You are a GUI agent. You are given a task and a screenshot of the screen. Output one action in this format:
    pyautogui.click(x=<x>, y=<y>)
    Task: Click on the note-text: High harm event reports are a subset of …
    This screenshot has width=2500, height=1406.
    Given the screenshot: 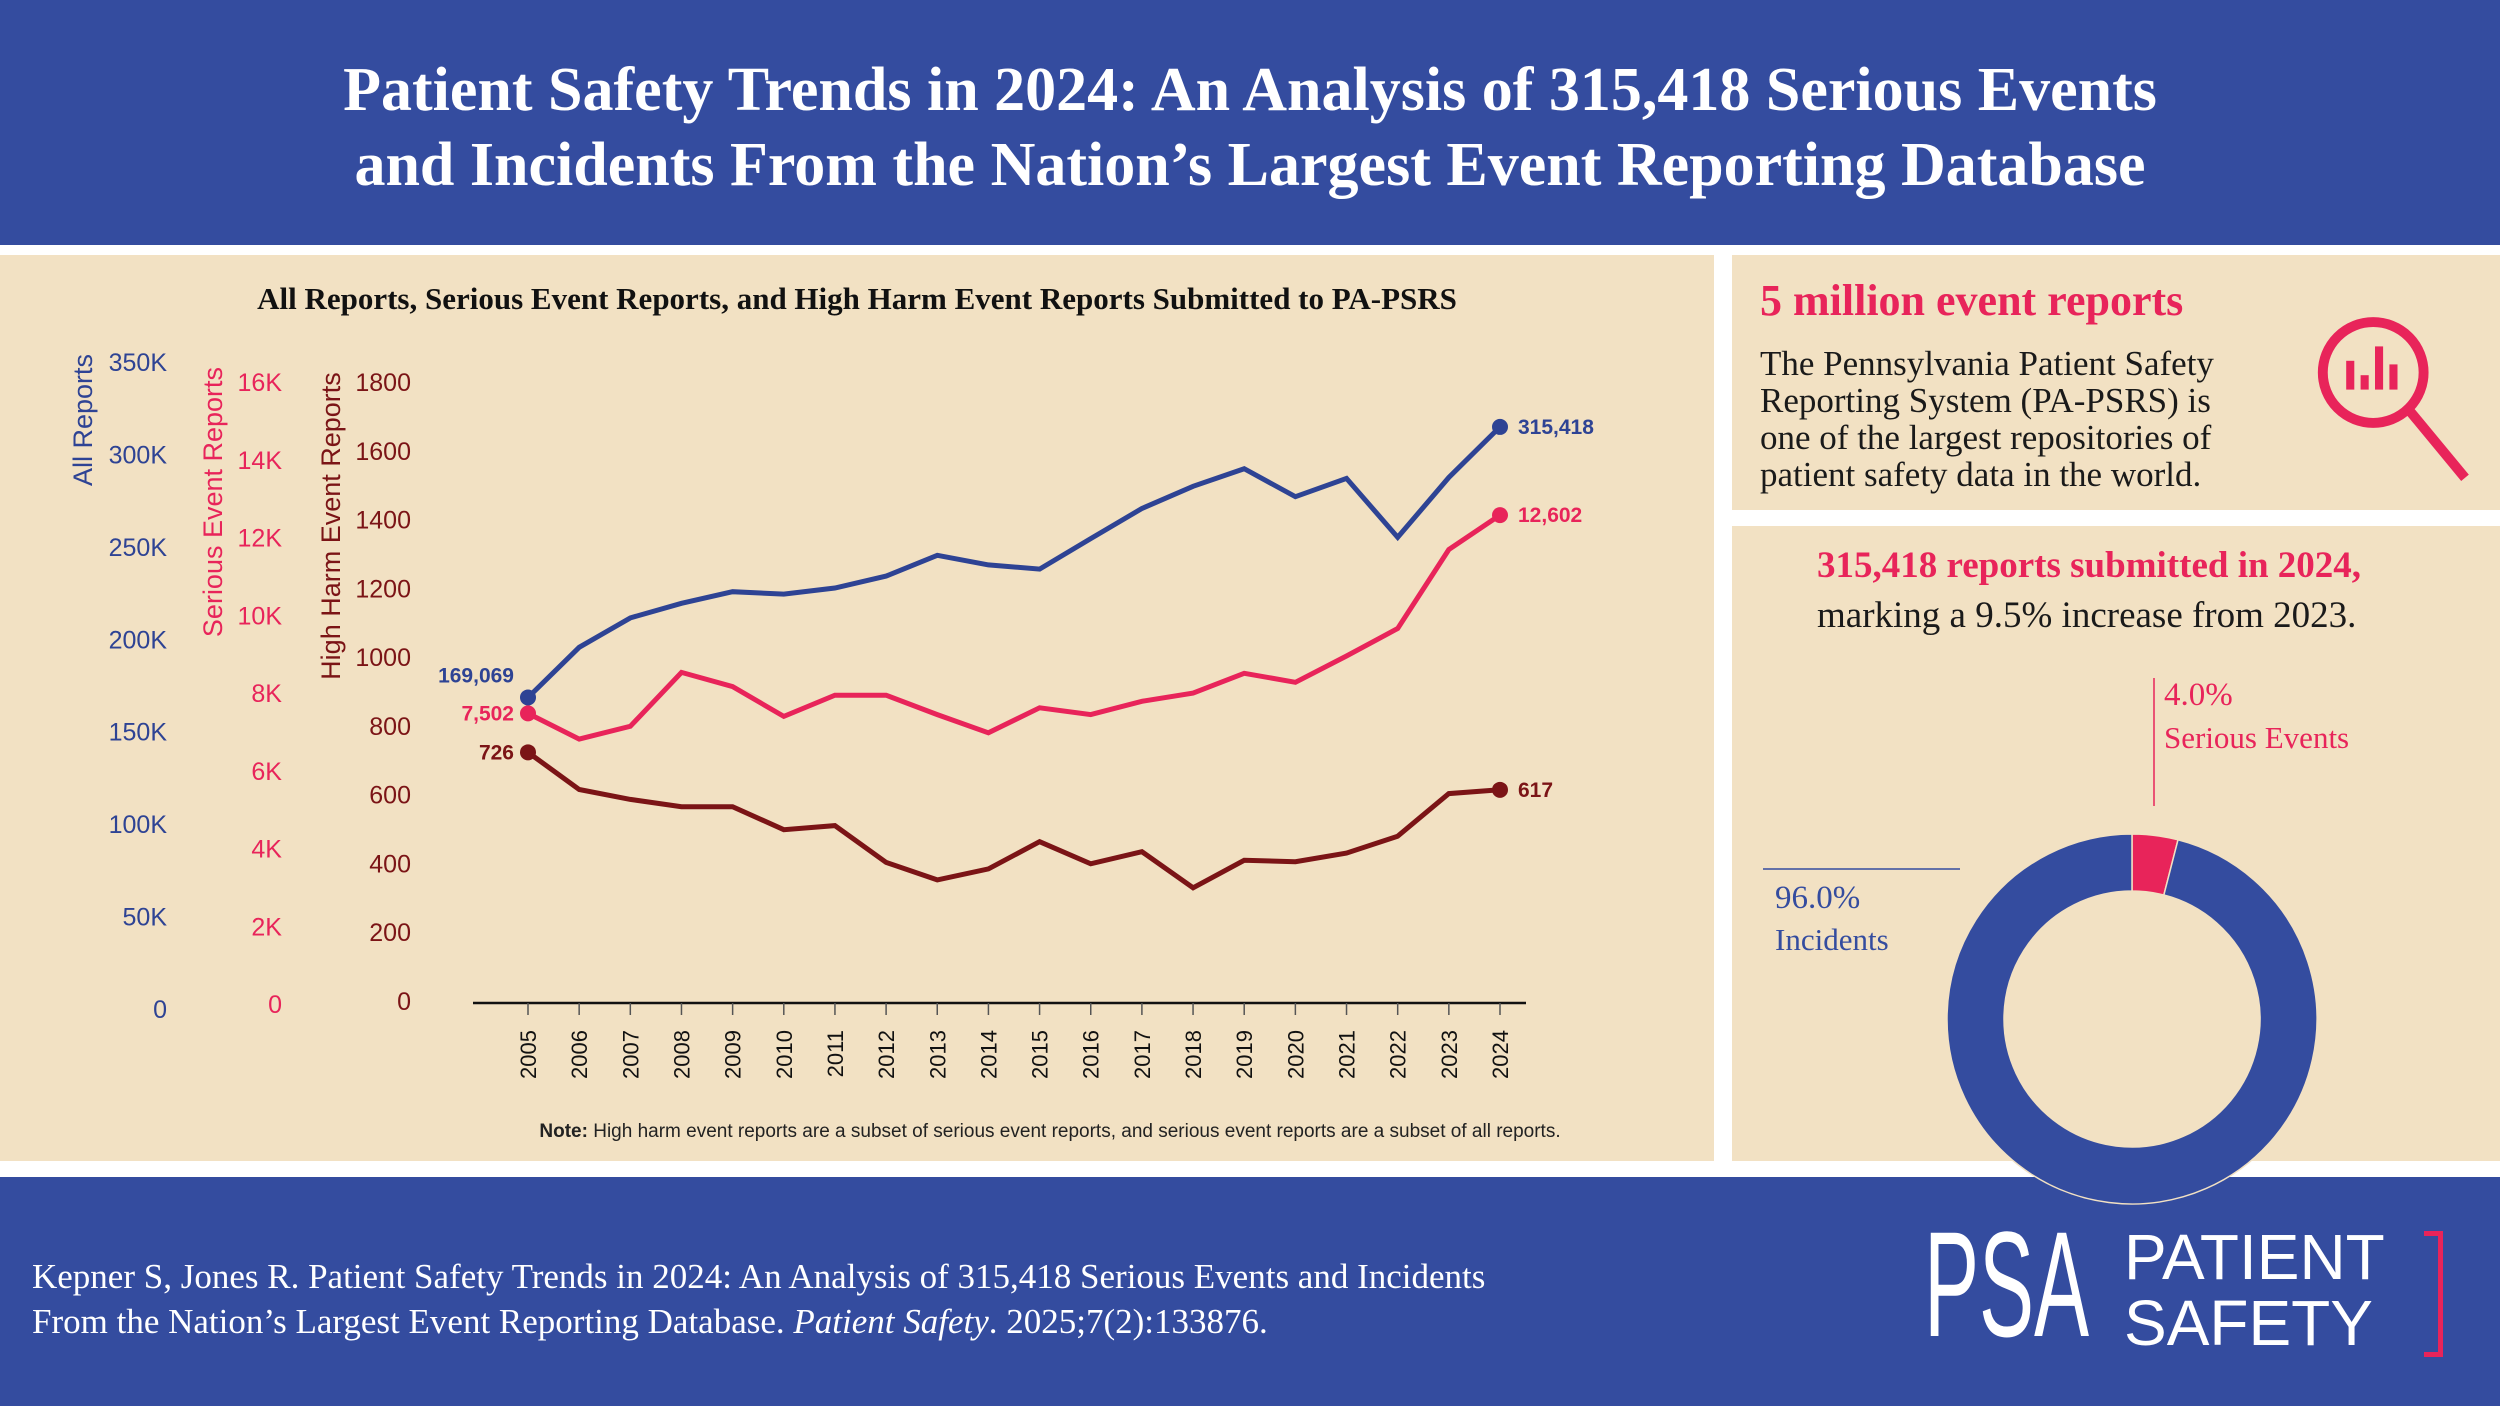 What is the action you would take?
    pyautogui.click(x=1074, y=1131)
    